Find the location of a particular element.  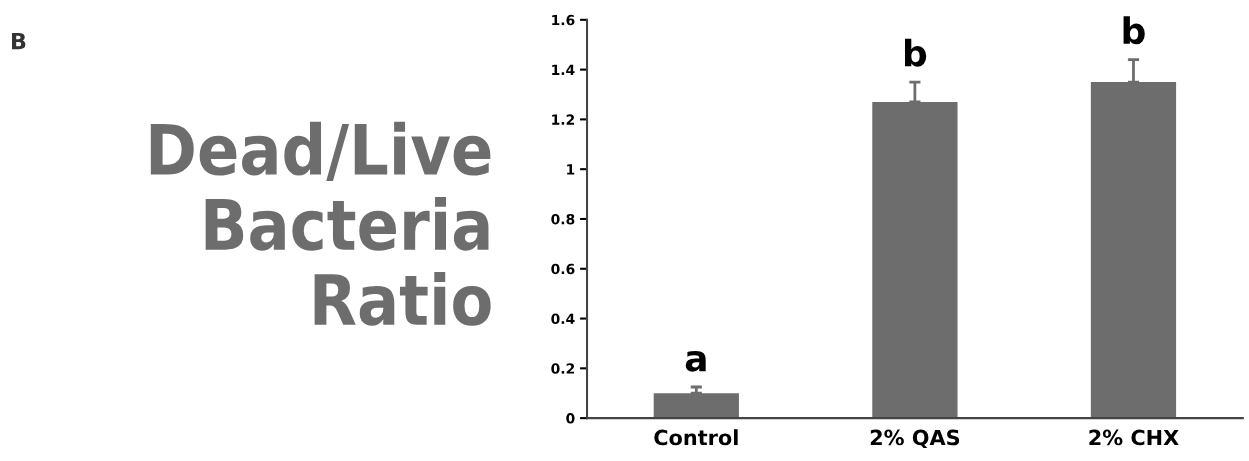

y-tick-label: 1.4 is located at coordinates (563, 69).